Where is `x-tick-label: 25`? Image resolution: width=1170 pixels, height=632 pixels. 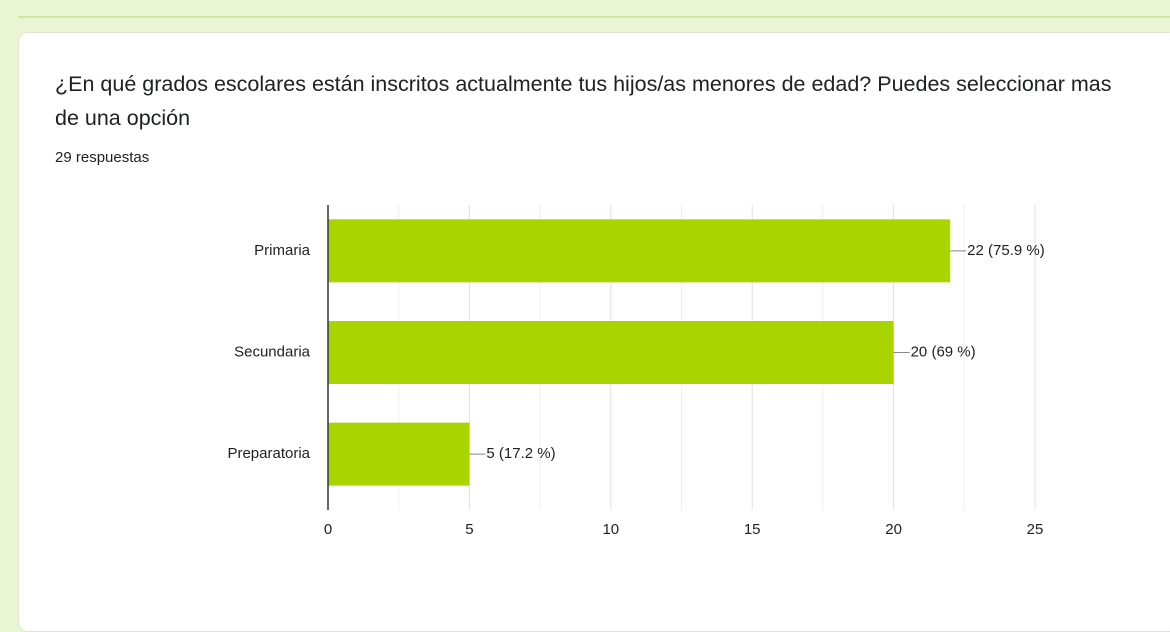 x-tick-label: 25 is located at coordinates (1035, 529).